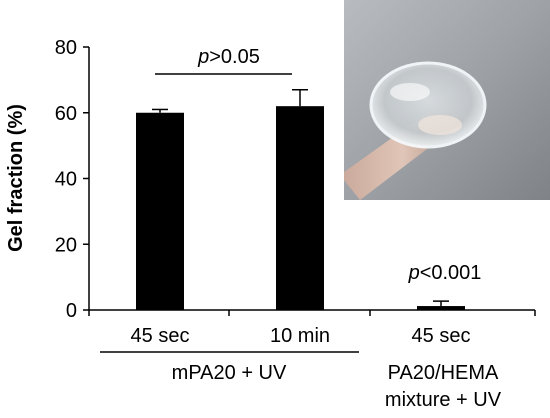  I want to click on y-axis-label: Gel fraction (%), so click(16, 178).